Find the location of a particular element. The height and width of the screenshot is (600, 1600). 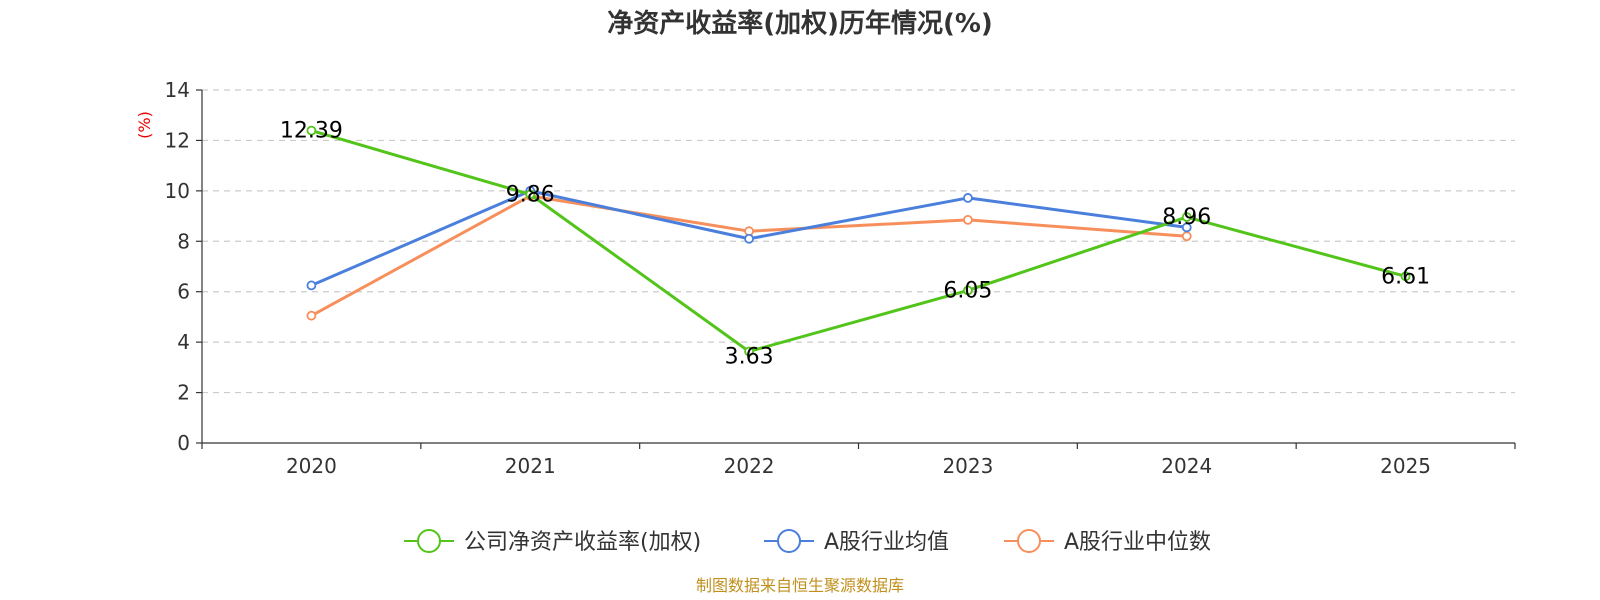

legend-label-0: 公司净资产收益率(加权) is located at coordinates (582, 542).